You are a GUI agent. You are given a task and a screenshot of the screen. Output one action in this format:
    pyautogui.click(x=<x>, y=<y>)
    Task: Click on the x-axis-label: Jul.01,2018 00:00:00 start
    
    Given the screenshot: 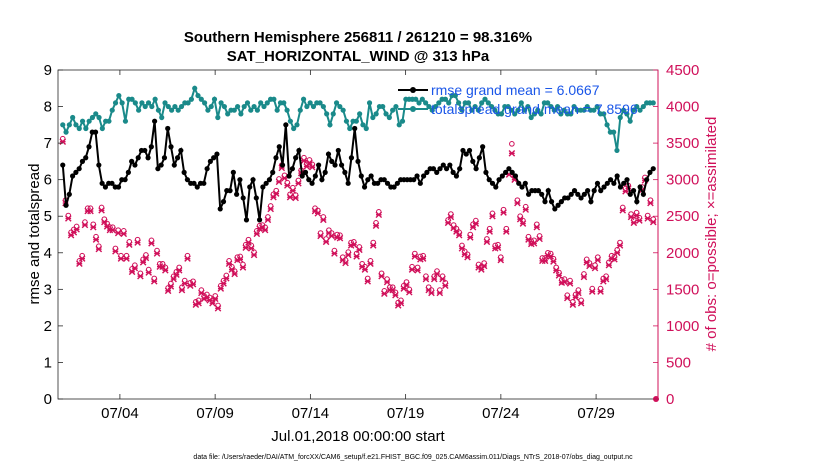 What is the action you would take?
    pyautogui.click(x=358, y=436)
    